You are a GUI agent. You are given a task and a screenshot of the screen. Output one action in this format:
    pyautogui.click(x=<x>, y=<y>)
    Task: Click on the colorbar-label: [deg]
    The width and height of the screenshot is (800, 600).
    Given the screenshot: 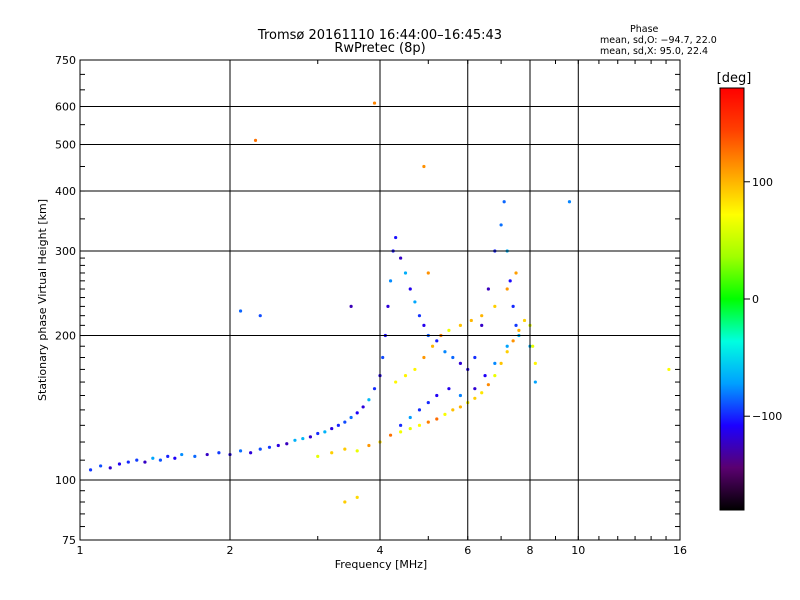 What is the action you would take?
    pyautogui.click(x=734, y=78)
    